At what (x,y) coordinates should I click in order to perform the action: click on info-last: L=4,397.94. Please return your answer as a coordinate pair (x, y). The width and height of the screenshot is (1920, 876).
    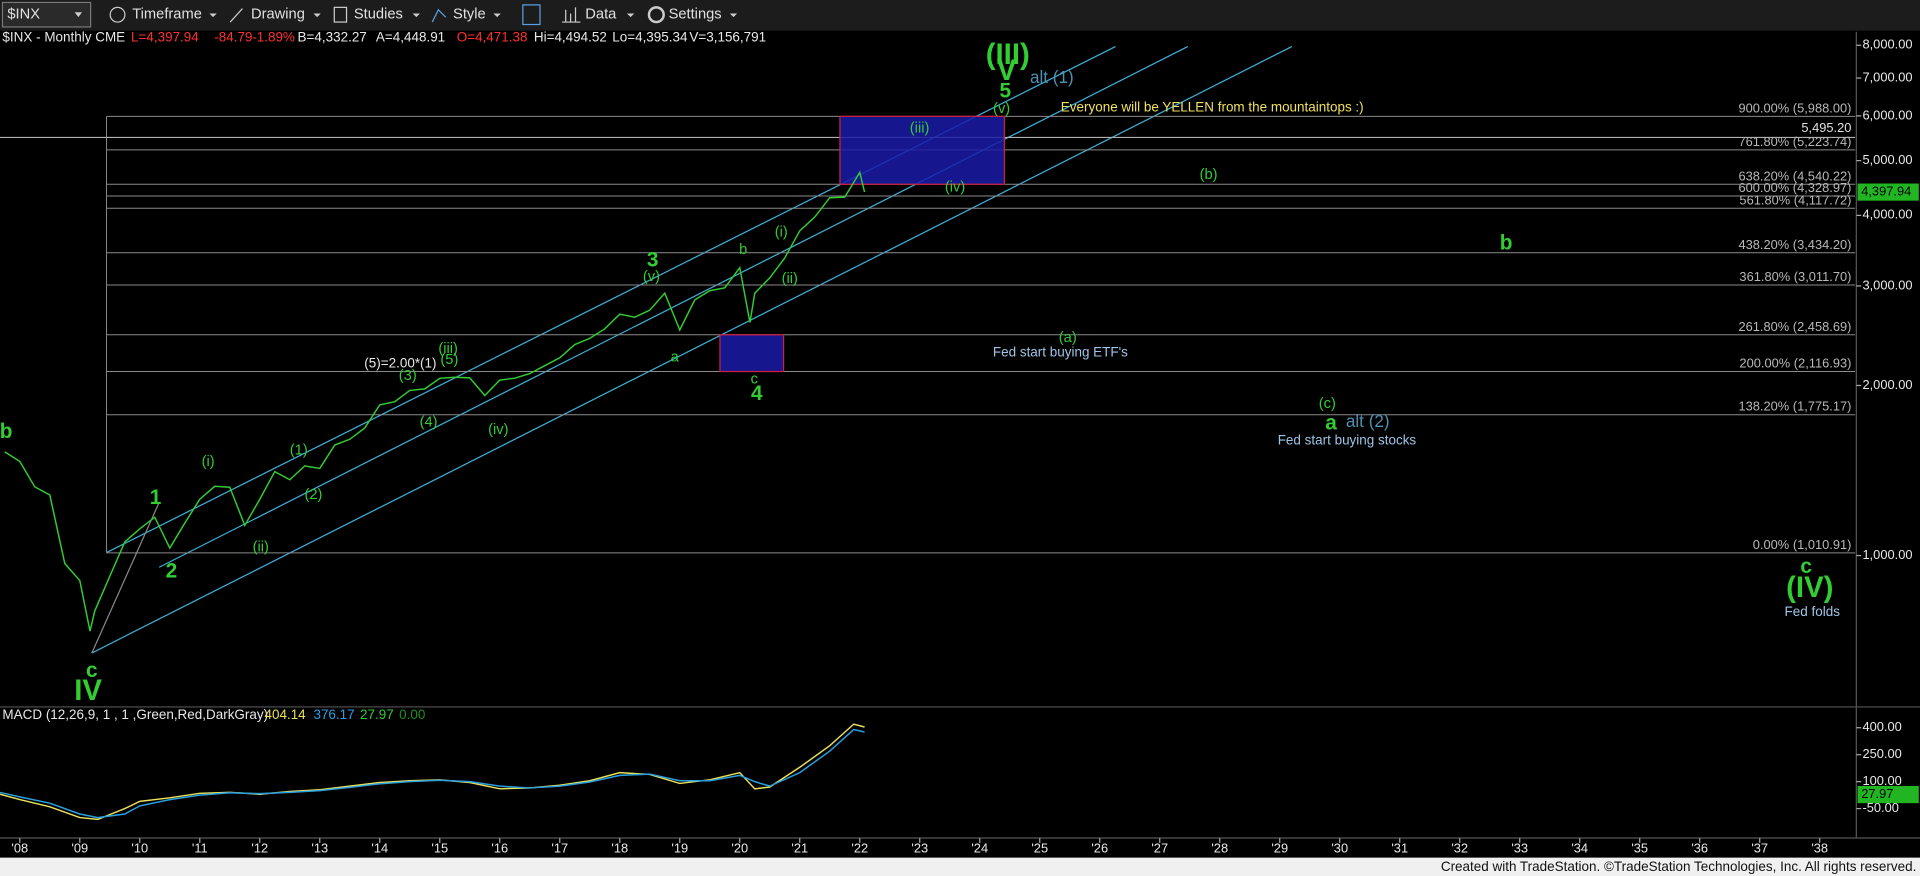
    Looking at the image, I should click on (165, 37).